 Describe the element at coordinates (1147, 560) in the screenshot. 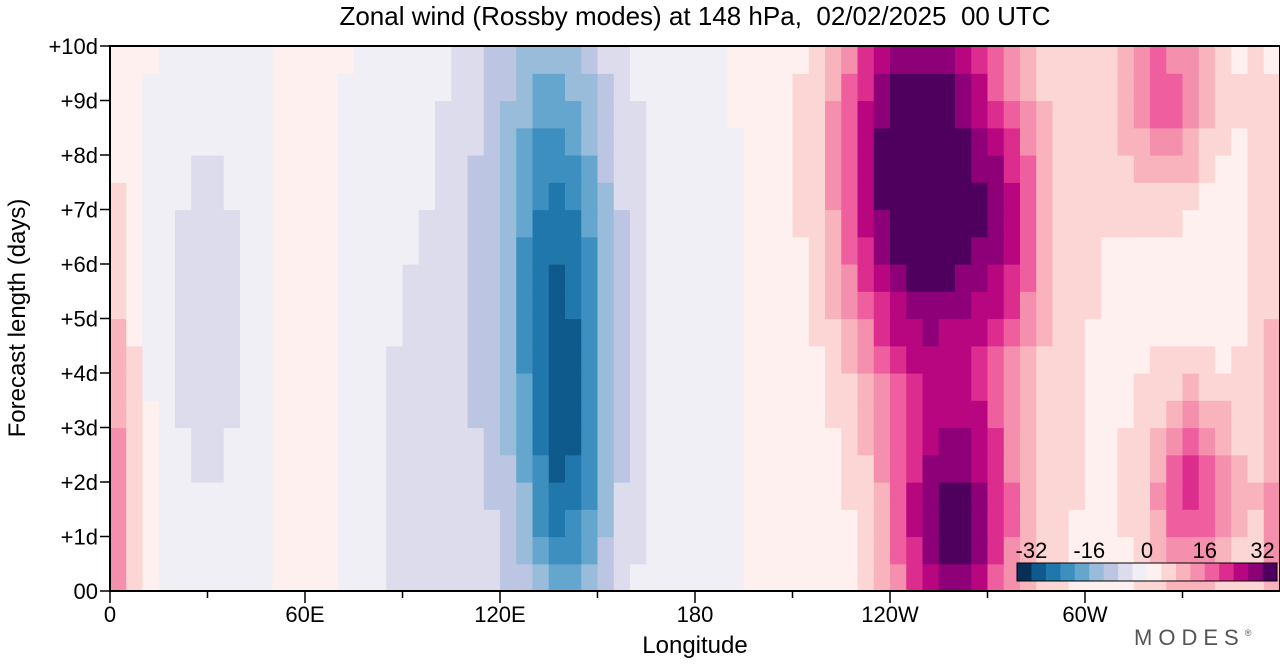

I see `colorbar: -32 -16 0 16 32` at that location.